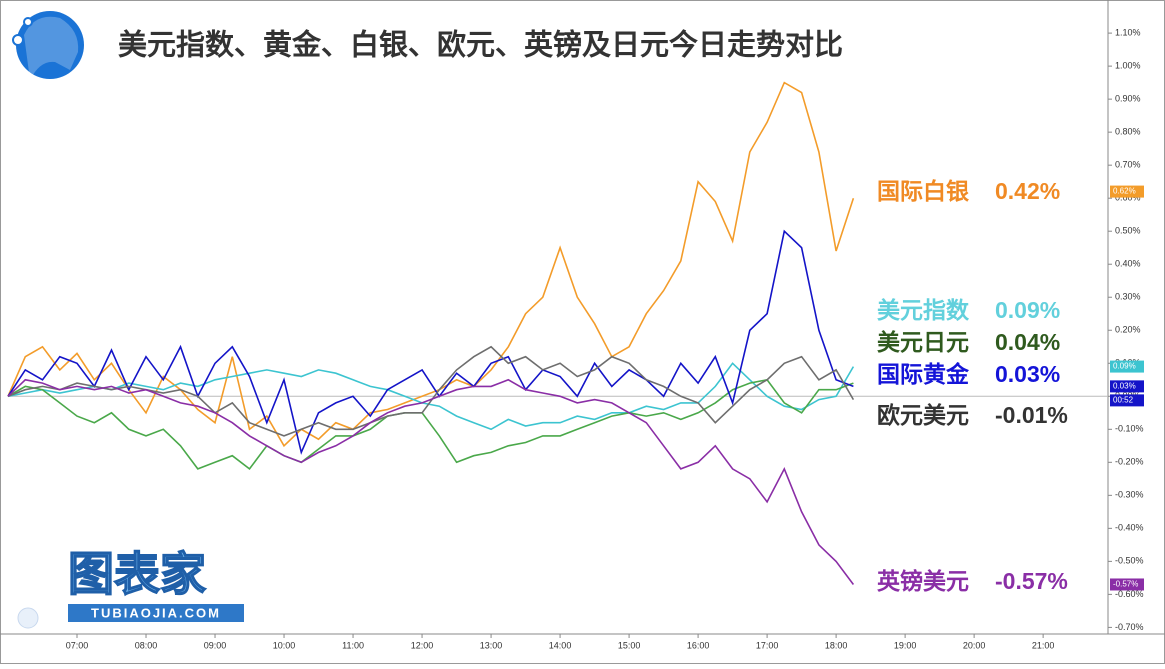 The height and width of the screenshot is (669, 1165). I want to click on price-tag-label: -0.57%, so click(1125, 584).